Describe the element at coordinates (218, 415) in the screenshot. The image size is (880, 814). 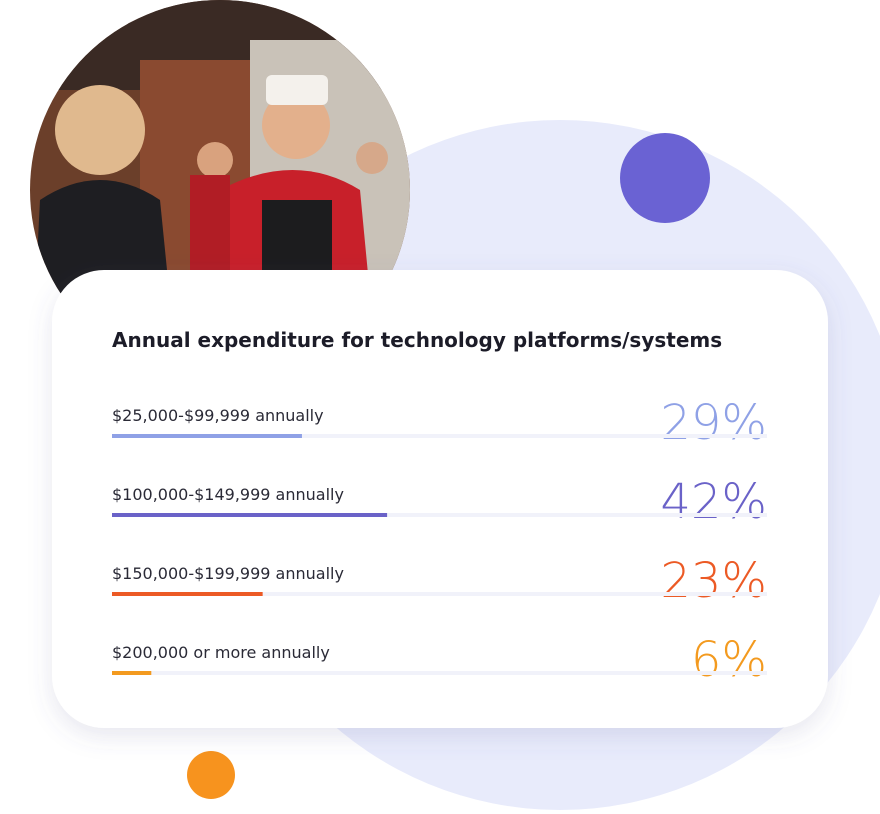
I see `category-label: $25,000-$99,999 annually` at that location.